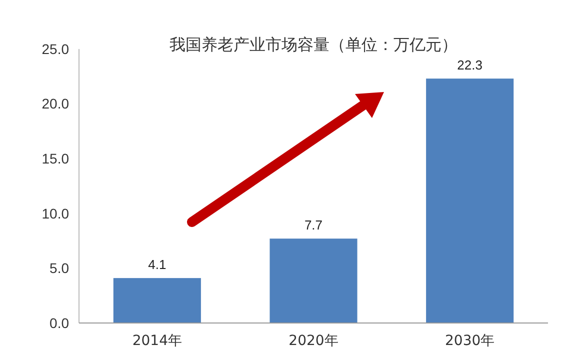 The image size is (569, 362). I want to click on y-tick-label: 15.0, so click(56, 158).